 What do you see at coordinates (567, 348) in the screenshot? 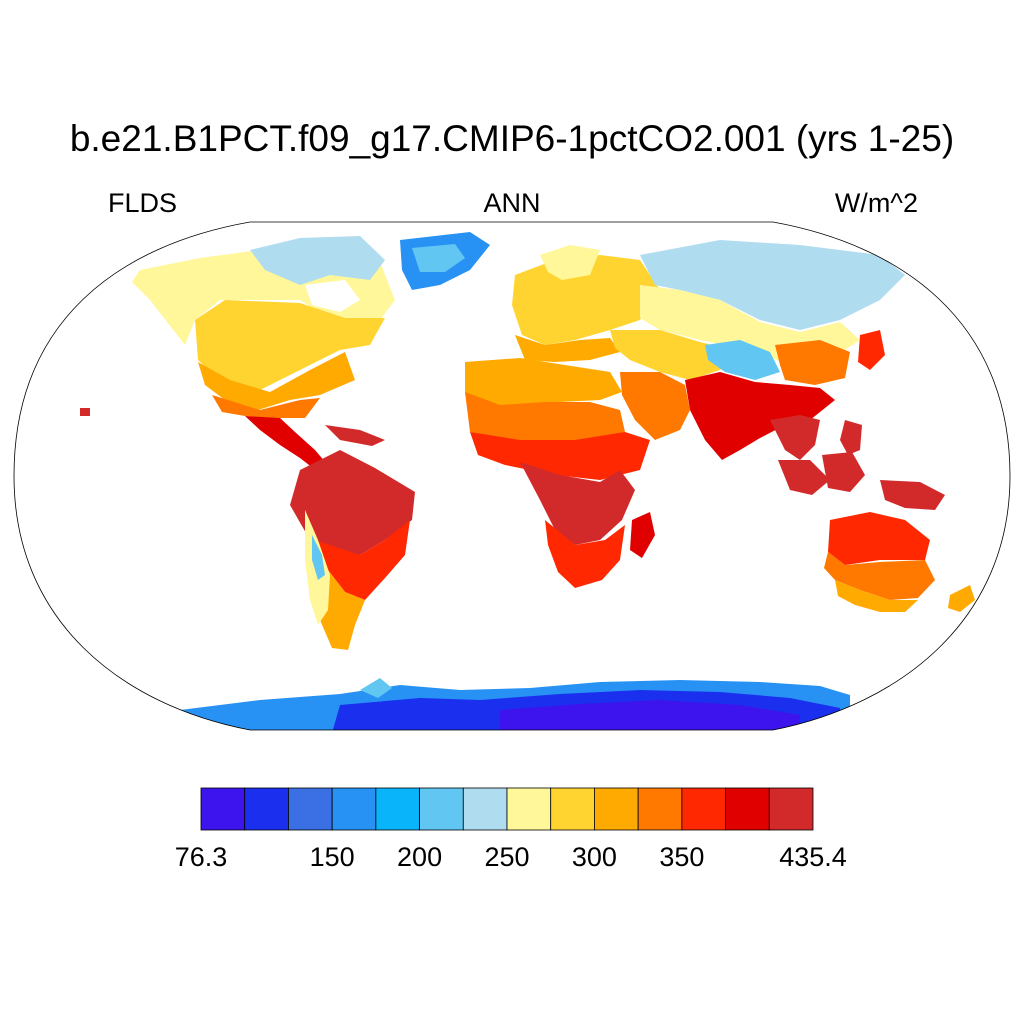
I see `mediterranean-europe` at bounding box center [567, 348].